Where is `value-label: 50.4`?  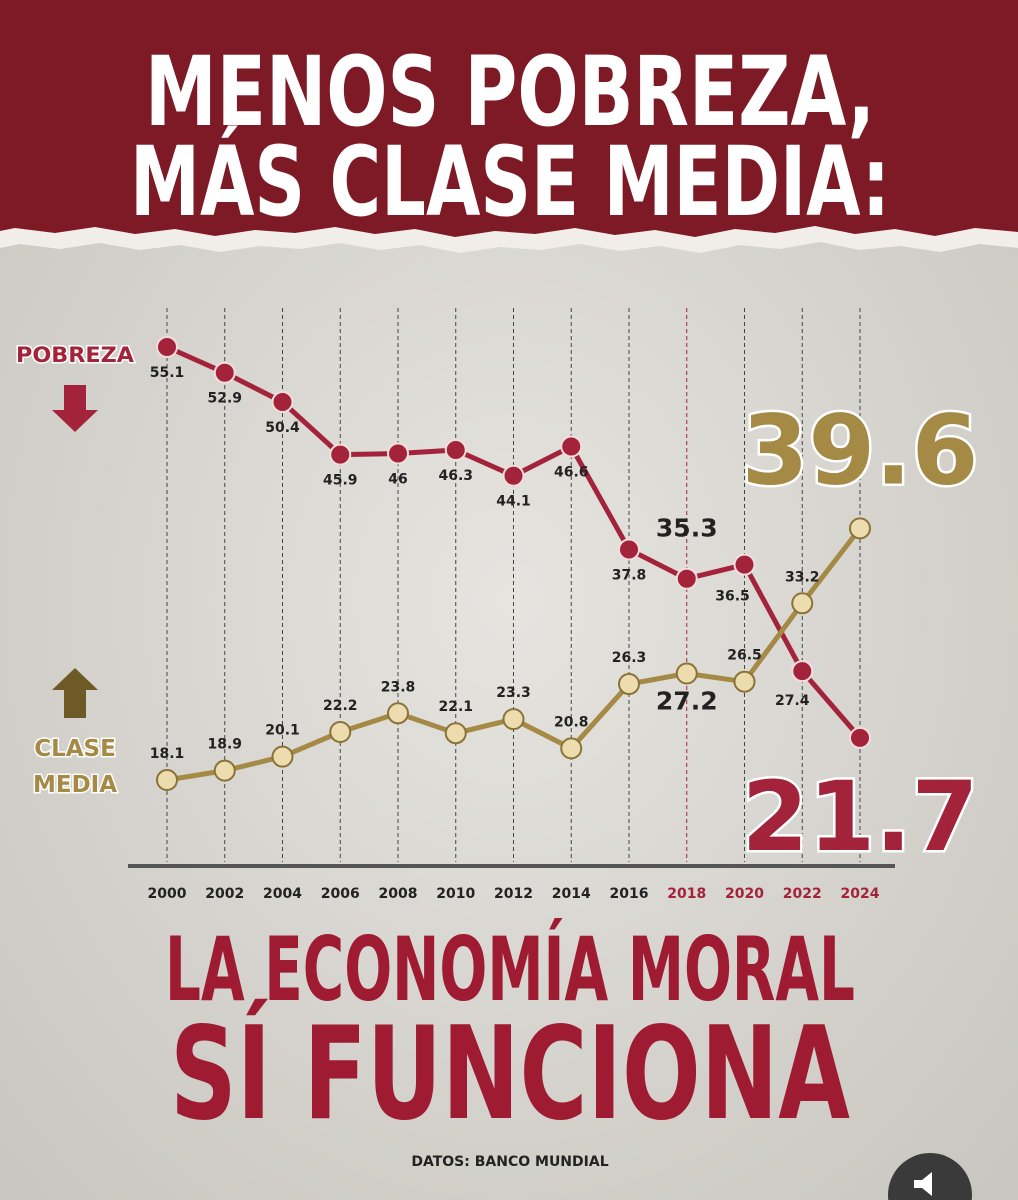 value-label: 50.4 is located at coordinates (282, 428).